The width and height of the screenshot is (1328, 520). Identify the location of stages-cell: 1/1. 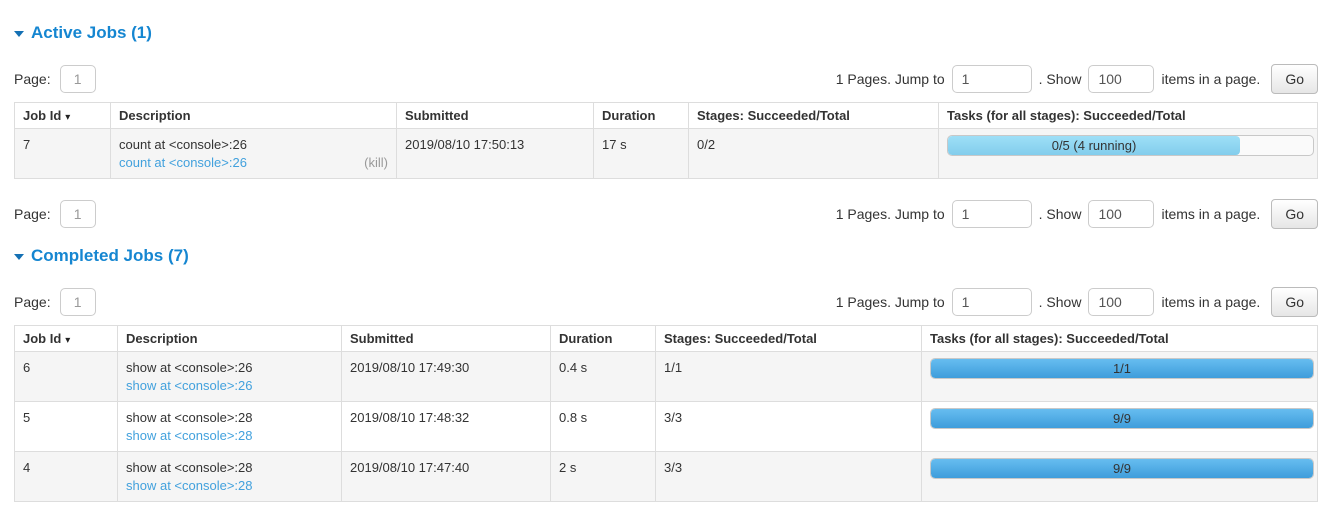
(788, 376).